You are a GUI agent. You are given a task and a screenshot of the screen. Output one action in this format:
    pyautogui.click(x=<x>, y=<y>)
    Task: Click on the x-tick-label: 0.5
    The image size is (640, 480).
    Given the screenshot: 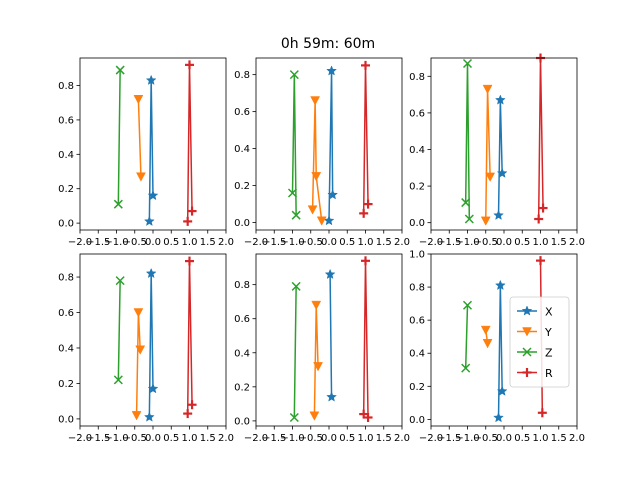 What is the action you would take?
    pyautogui.click(x=522, y=242)
    